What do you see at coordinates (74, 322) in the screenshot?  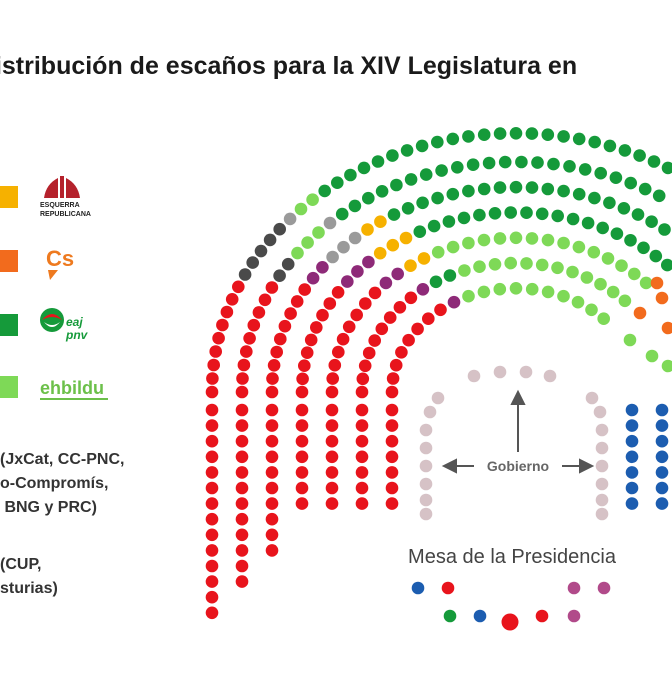 I see `pnv-logo-text-1: eaj` at bounding box center [74, 322].